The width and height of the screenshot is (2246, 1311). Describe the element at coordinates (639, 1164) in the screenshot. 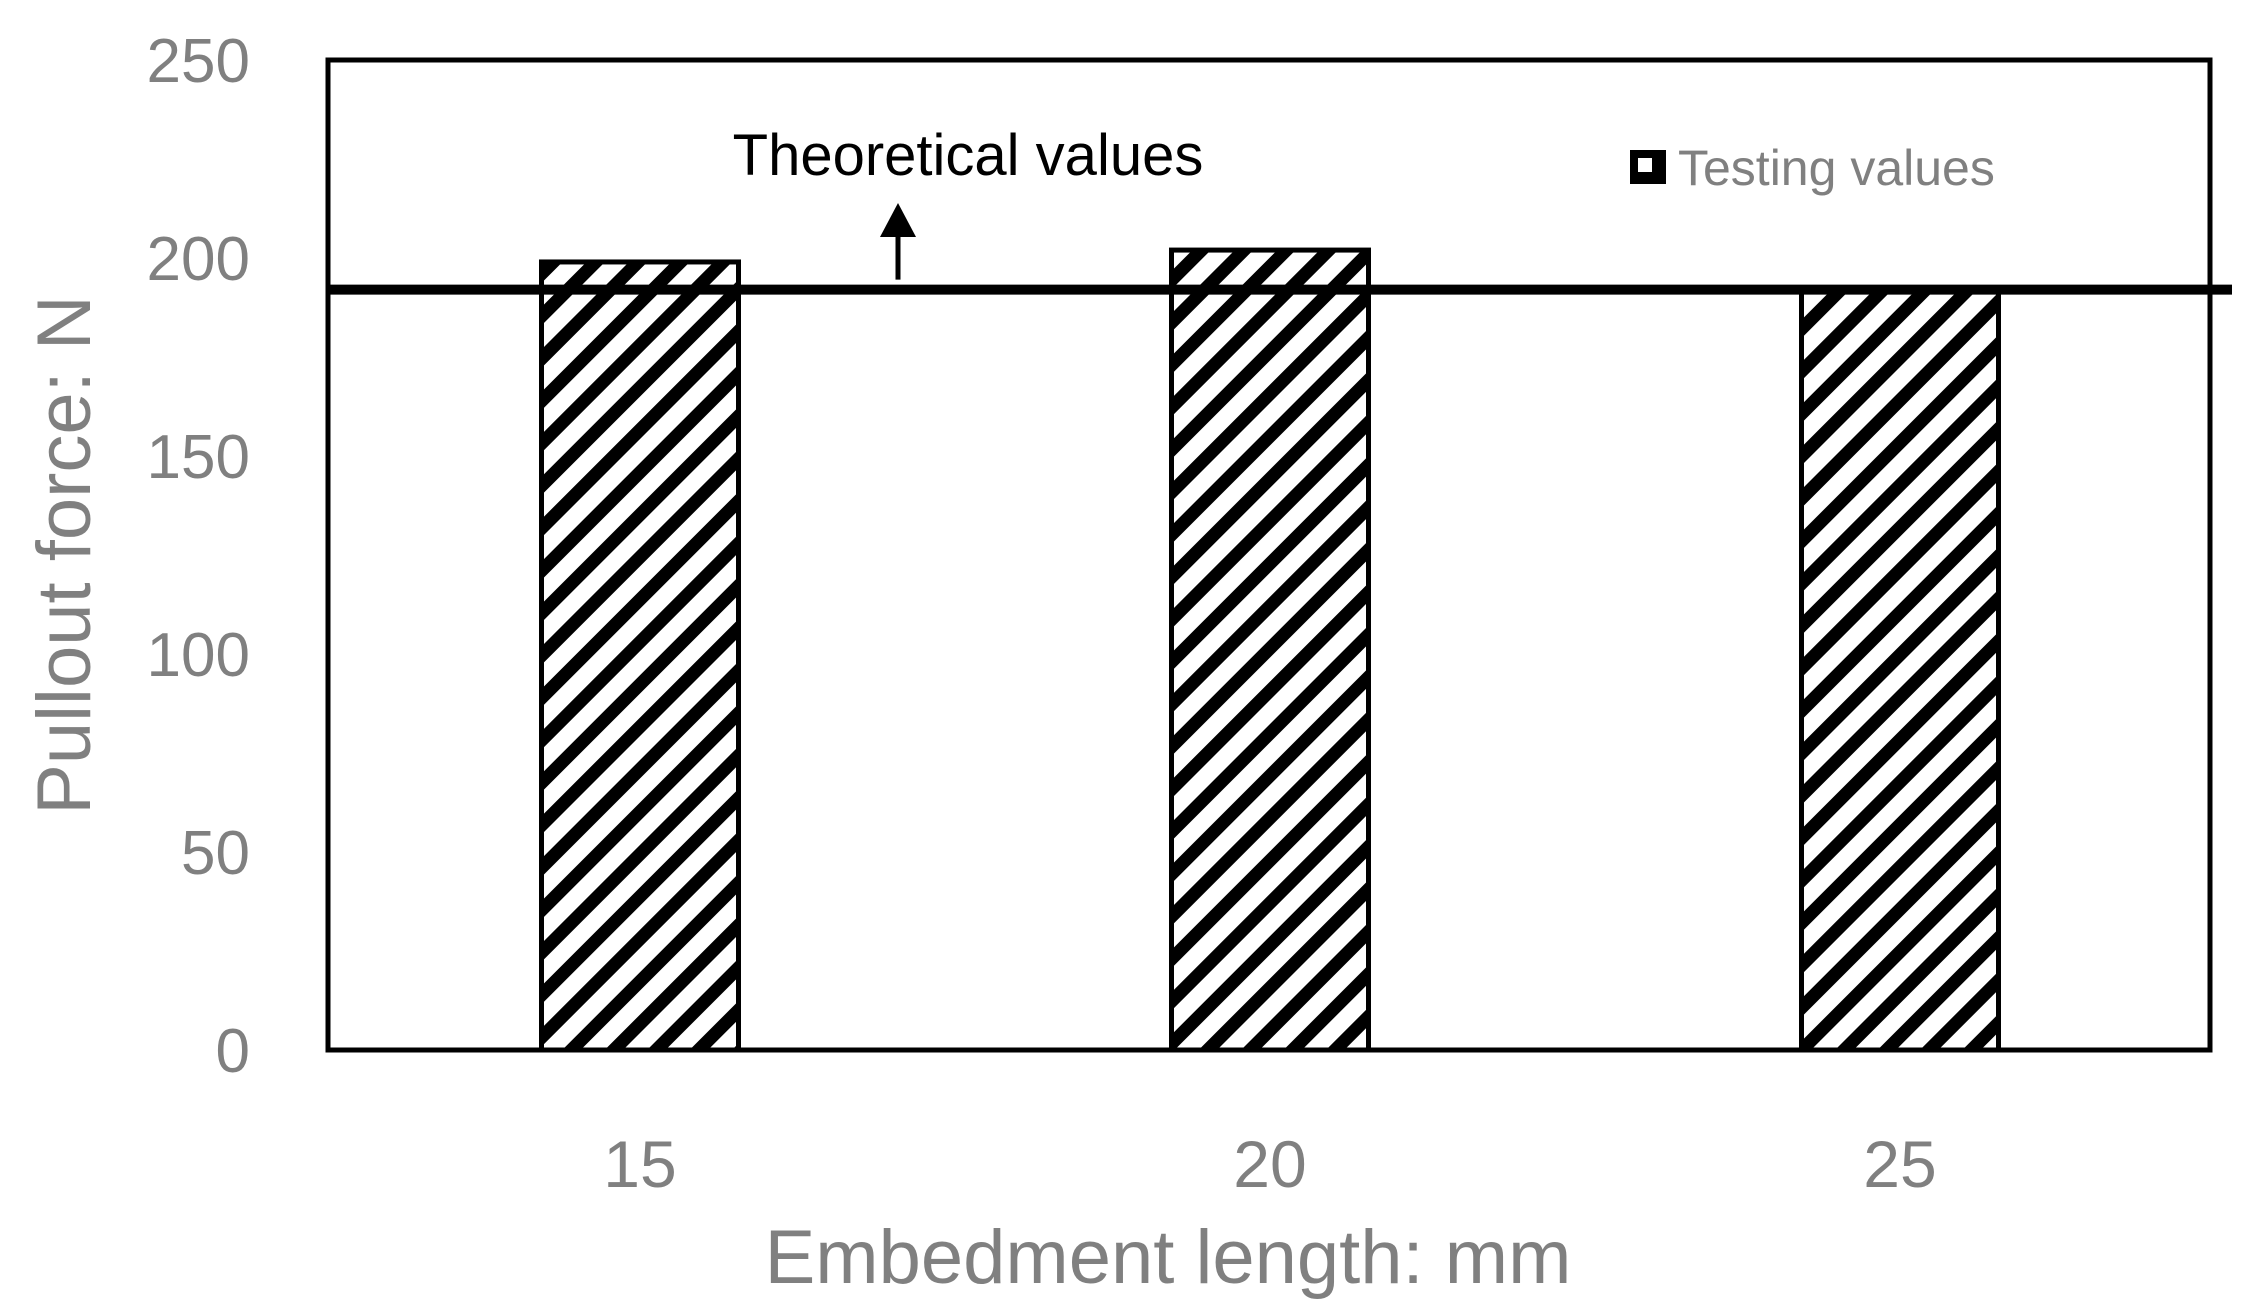

I see `x-tick-label: 15` at that location.